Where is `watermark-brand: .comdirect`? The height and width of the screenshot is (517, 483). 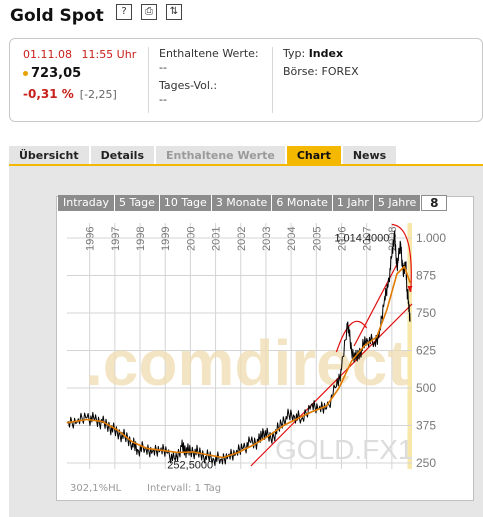
watermark-brand: .comdirect is located at coordinates (247, 363).